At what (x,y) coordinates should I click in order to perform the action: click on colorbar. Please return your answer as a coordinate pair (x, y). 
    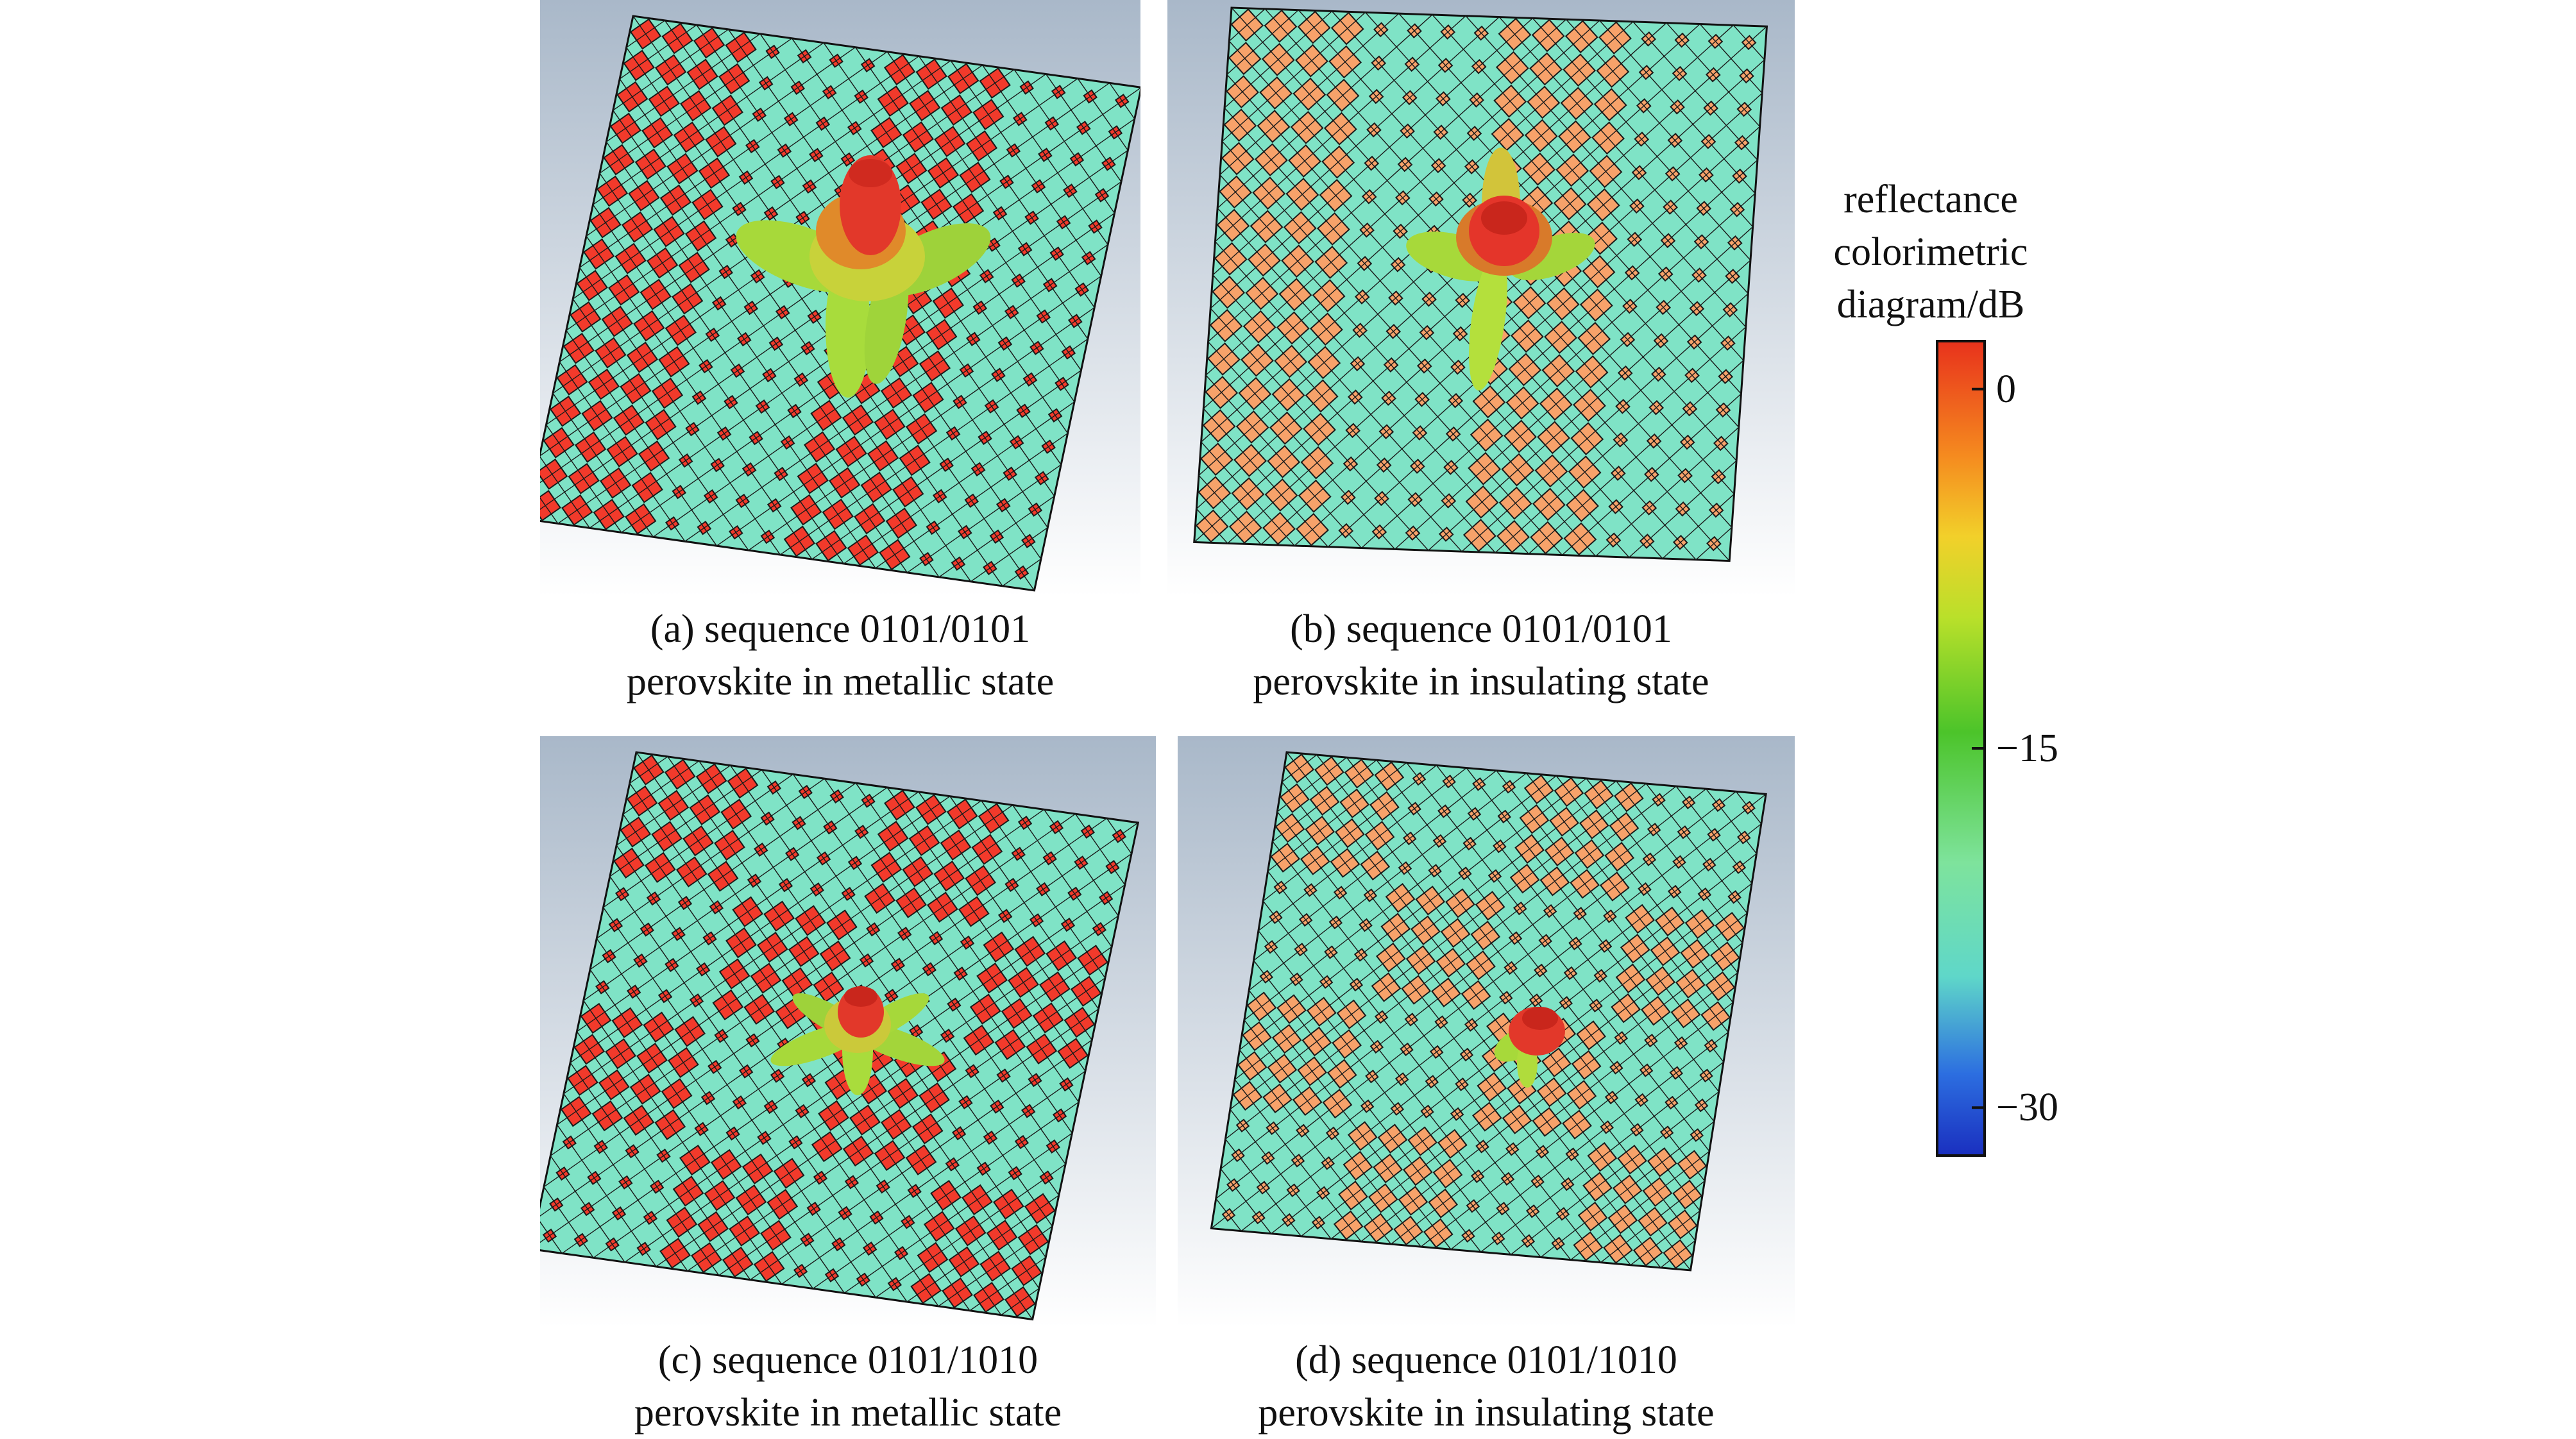
    Looking at the image, I should click on (1961, 748).